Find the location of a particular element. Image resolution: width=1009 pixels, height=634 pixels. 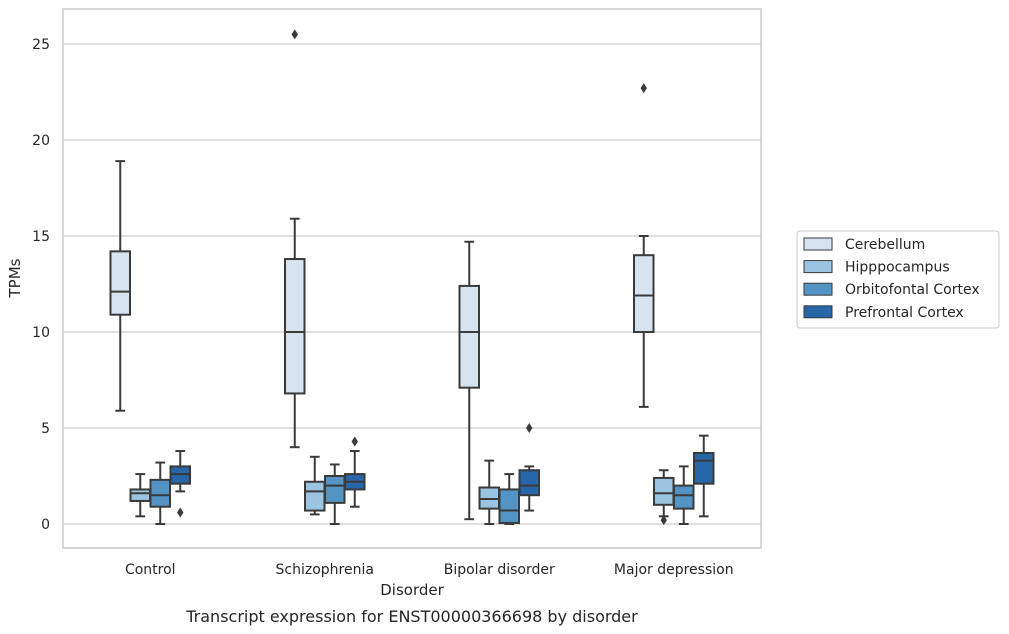

series-hipppocampus is located at coordinates (402, 490).